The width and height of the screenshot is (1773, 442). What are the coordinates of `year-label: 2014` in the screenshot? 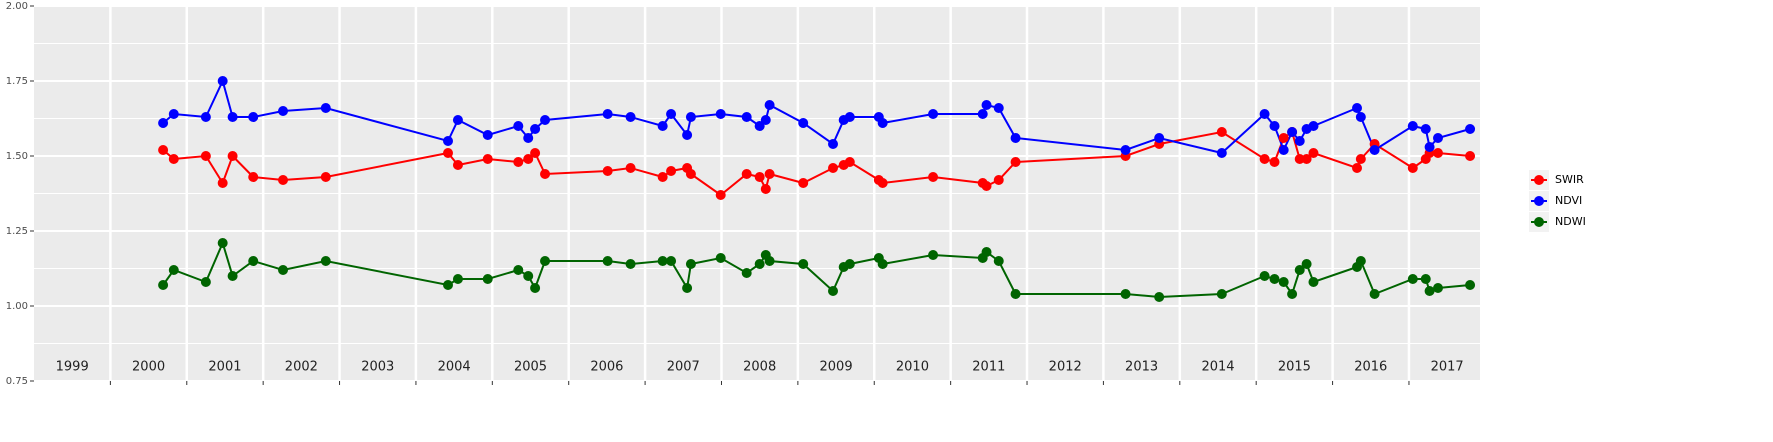 It's located at (1217, 367).